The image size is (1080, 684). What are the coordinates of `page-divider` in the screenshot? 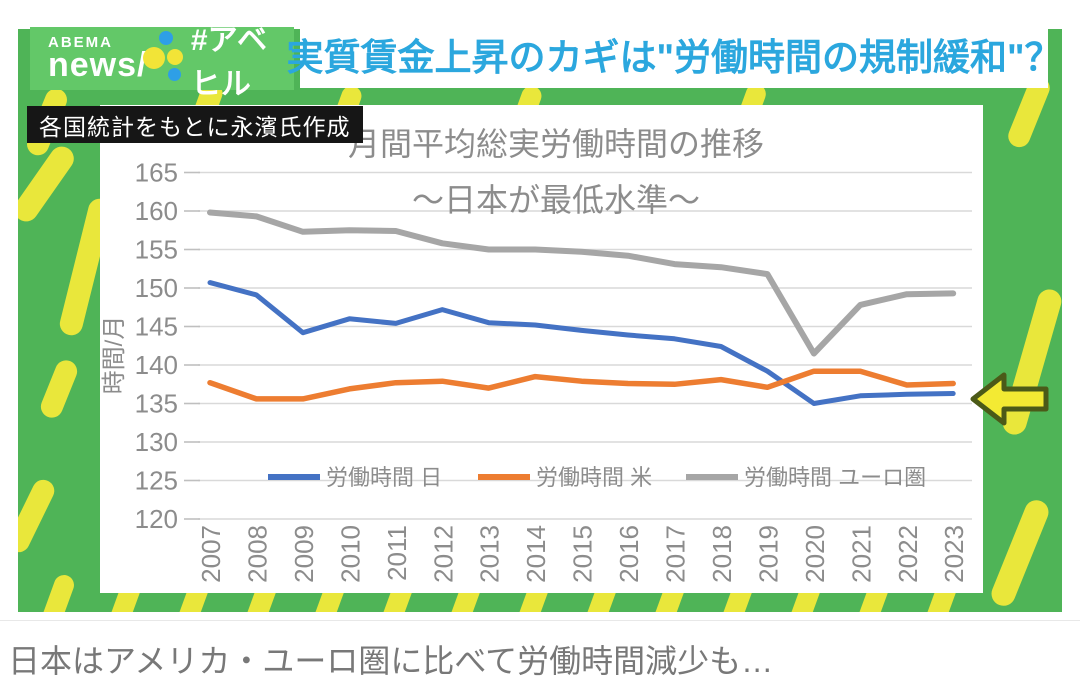 It's located at (540, 620).